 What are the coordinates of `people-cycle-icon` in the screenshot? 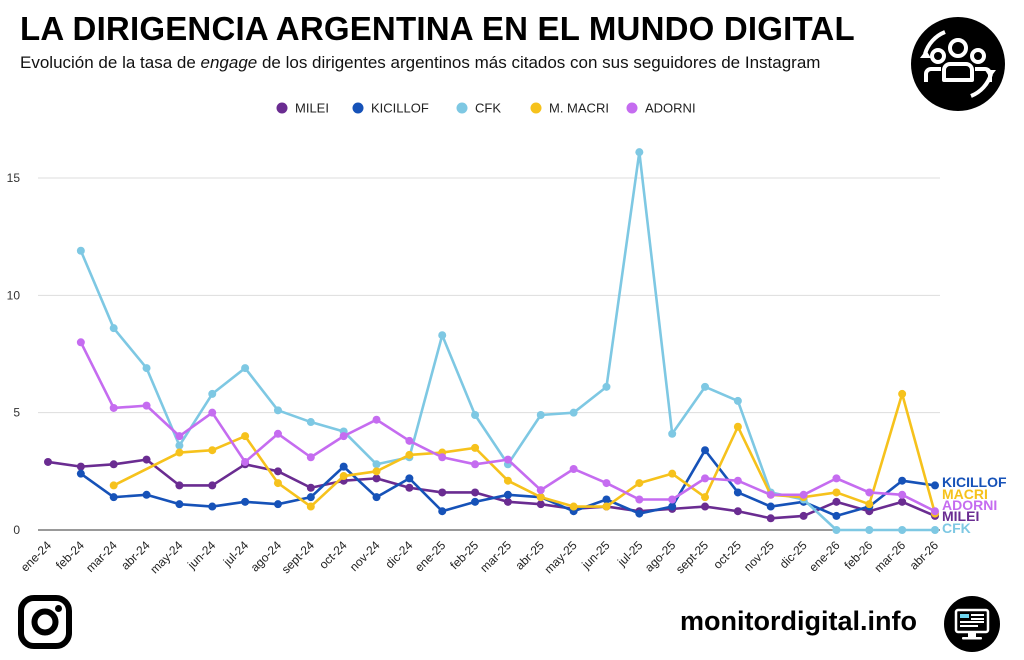 It's located at (958, 64).